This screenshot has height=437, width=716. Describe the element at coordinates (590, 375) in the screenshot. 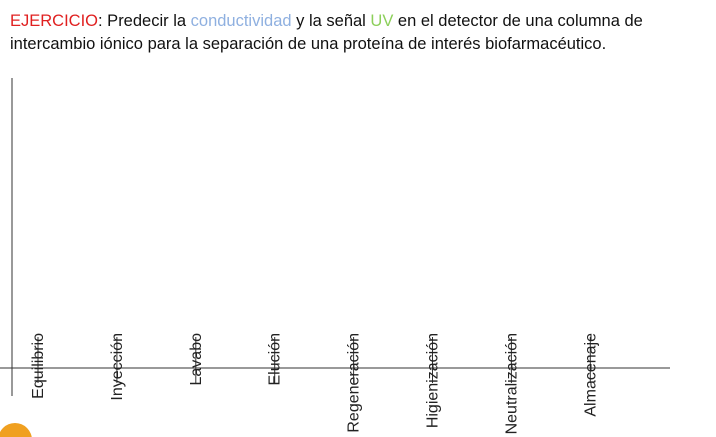

I see `phase-label: Almacenaje` at that location.